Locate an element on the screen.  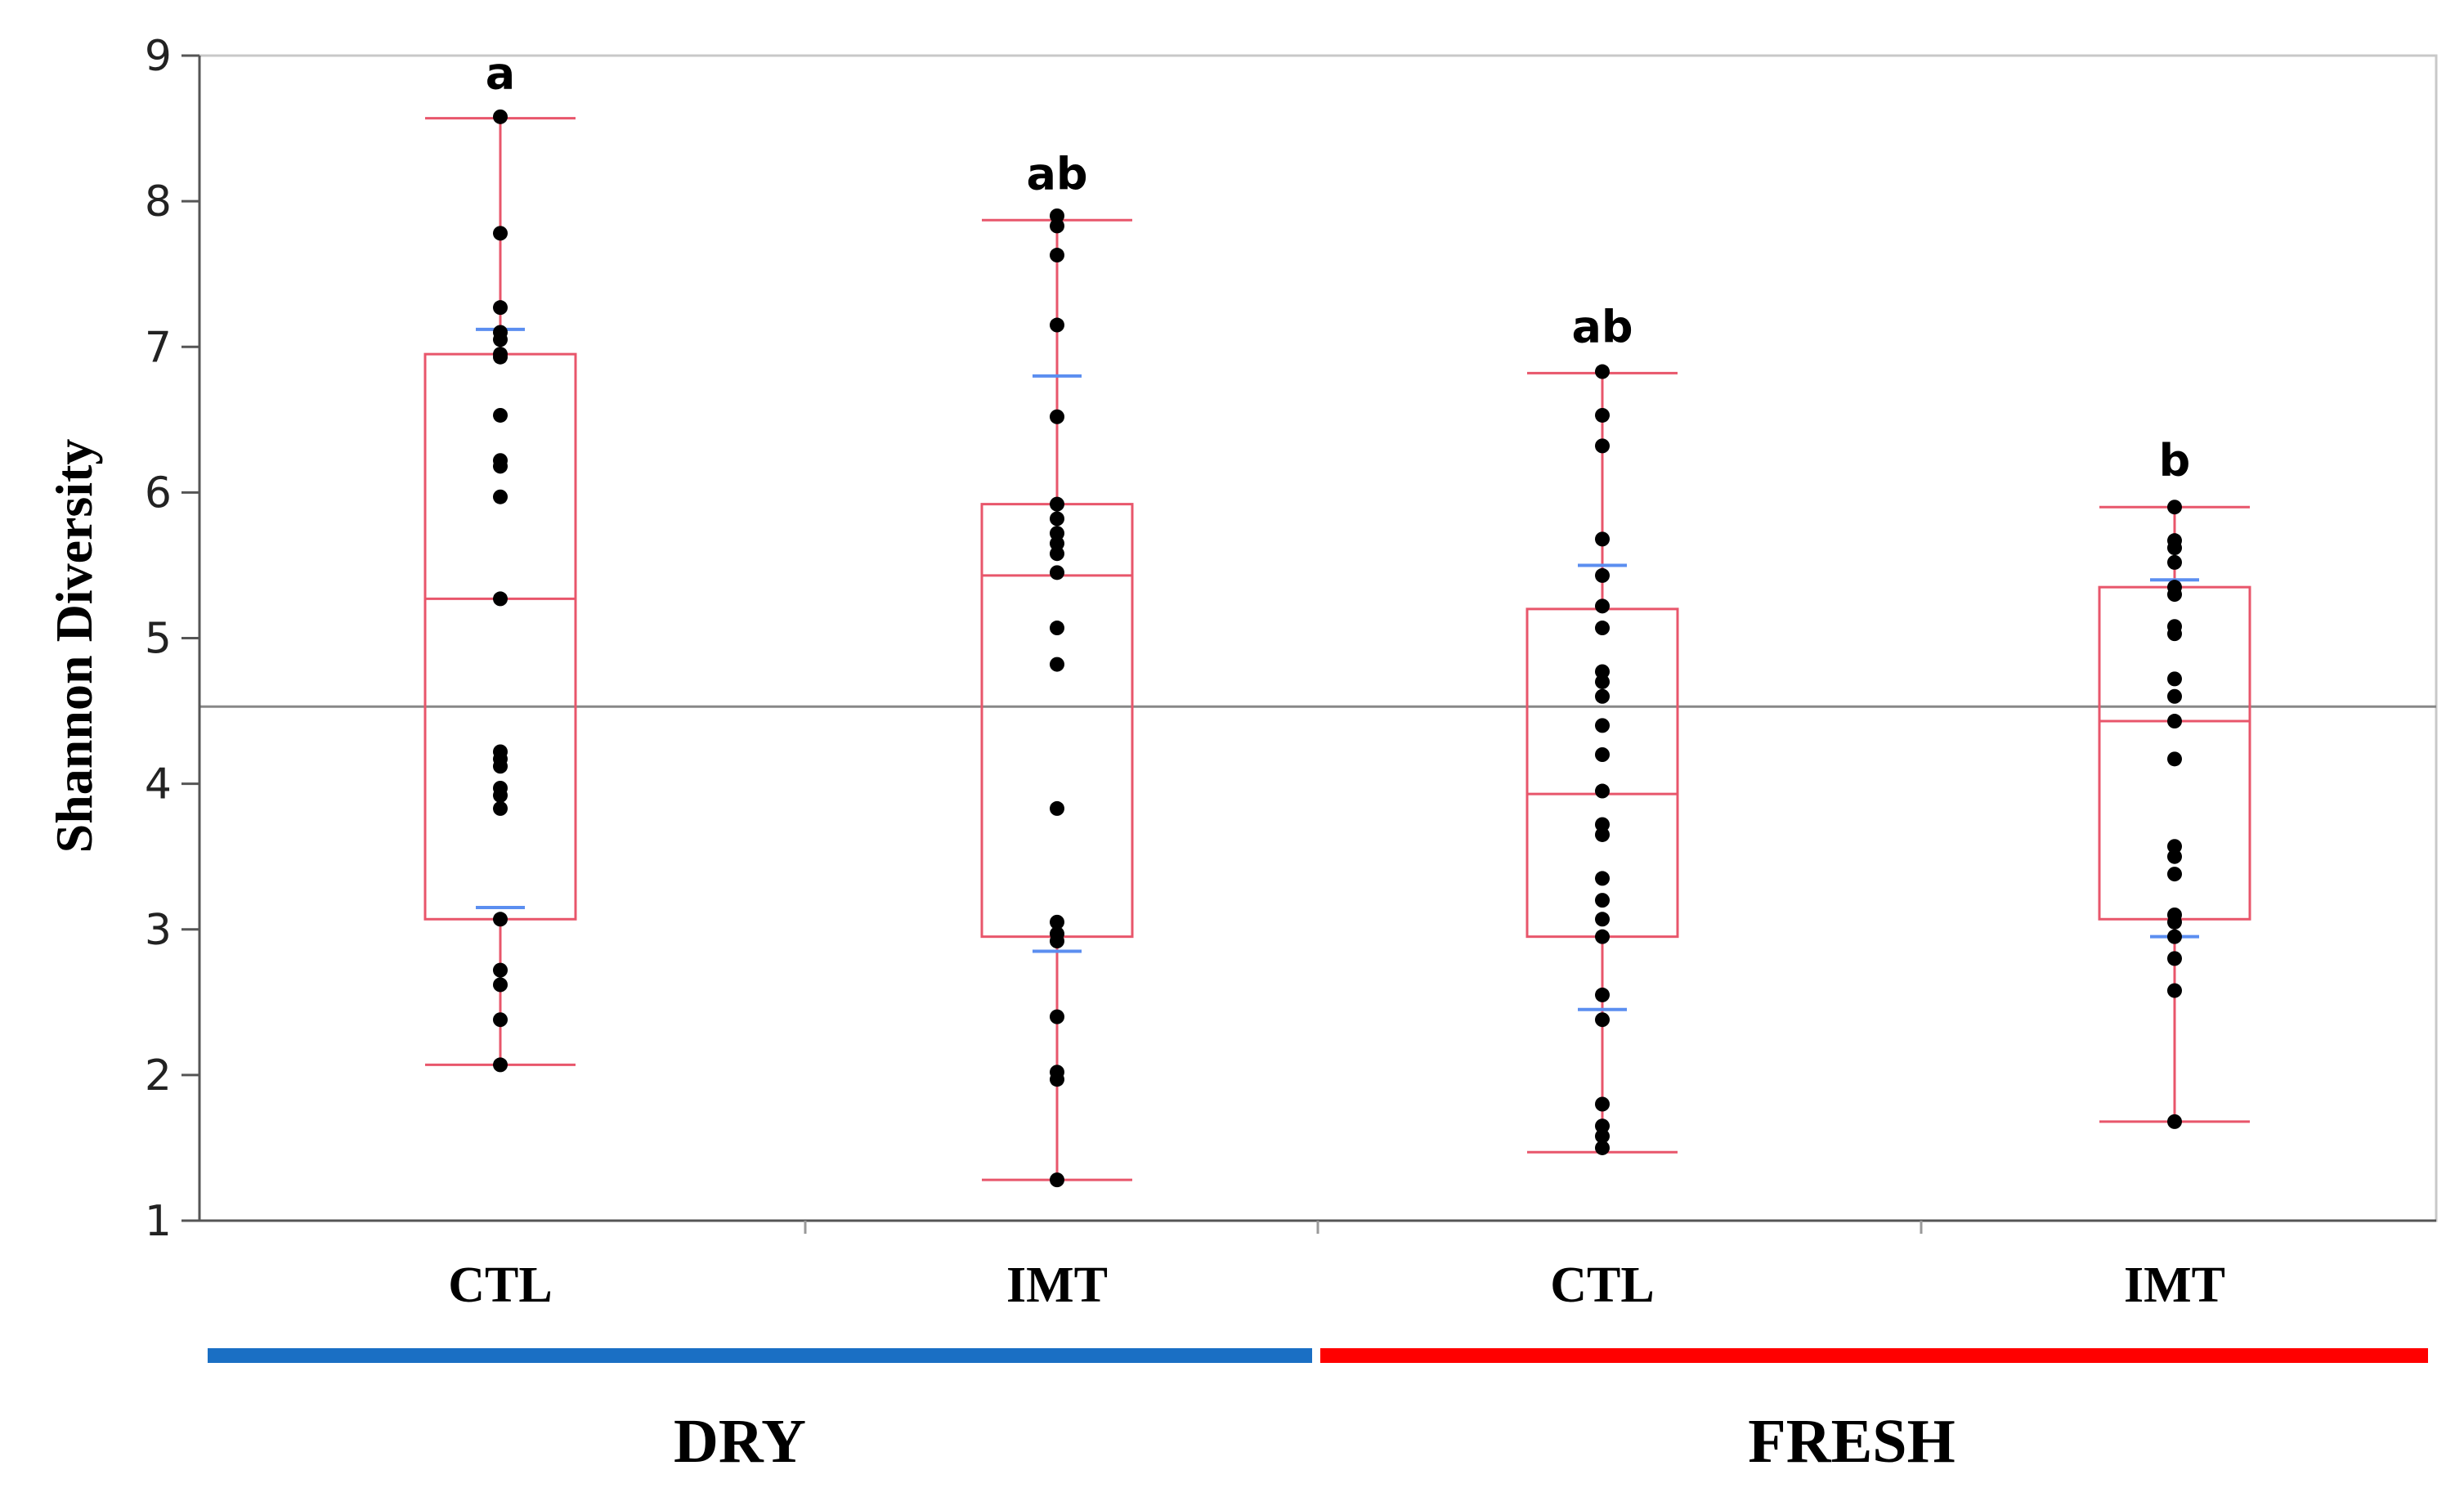
group-label-fresh: FRESH is located at coordinates (1851, 1441).